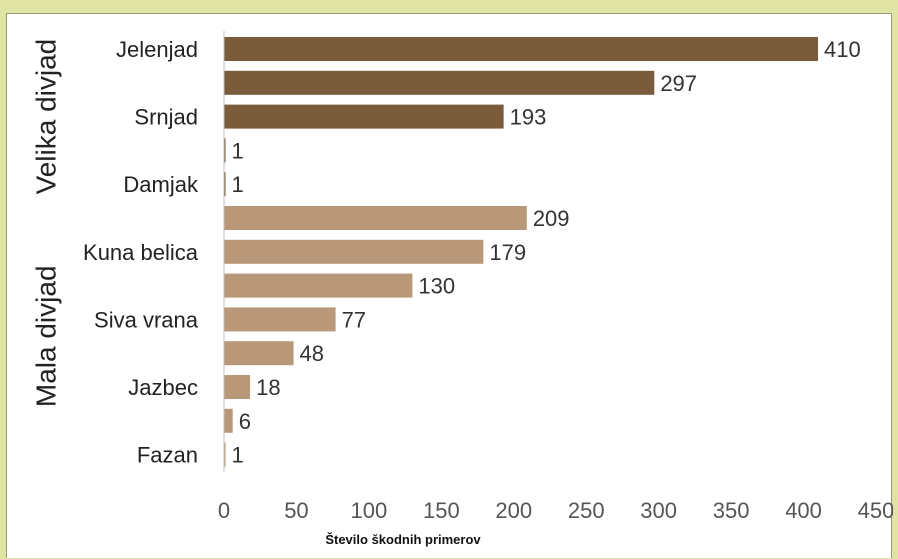  Describe the element at coordinates (225, 184) in the screenshot. I see `bar-damjak` at that location.